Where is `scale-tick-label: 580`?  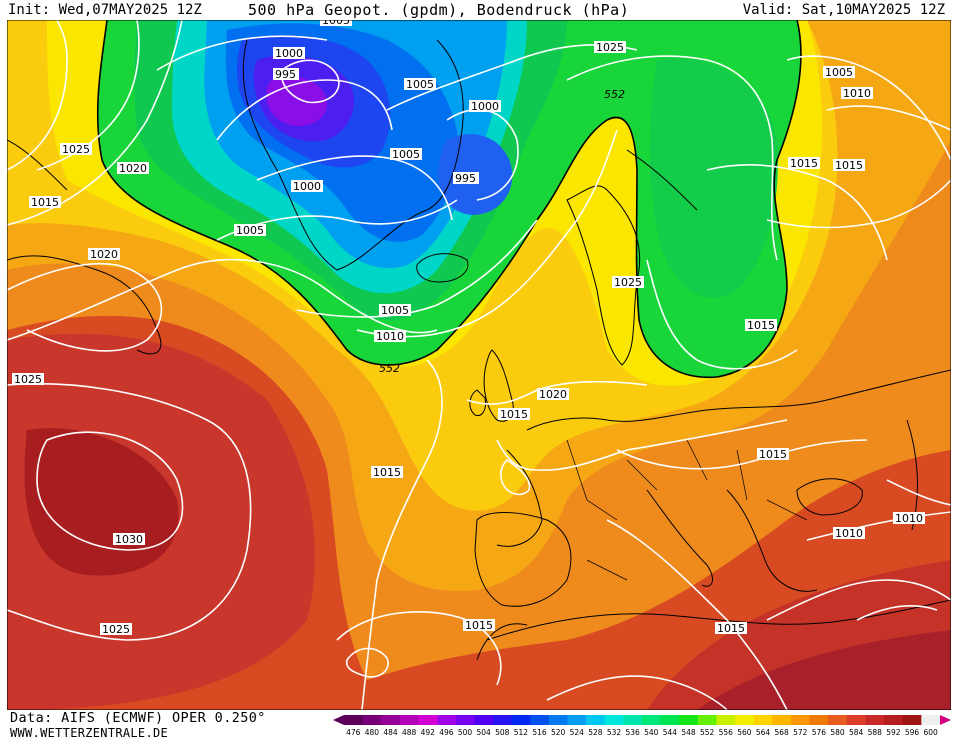
scale-tick-label: 580 is located at coordinates (837, 732).